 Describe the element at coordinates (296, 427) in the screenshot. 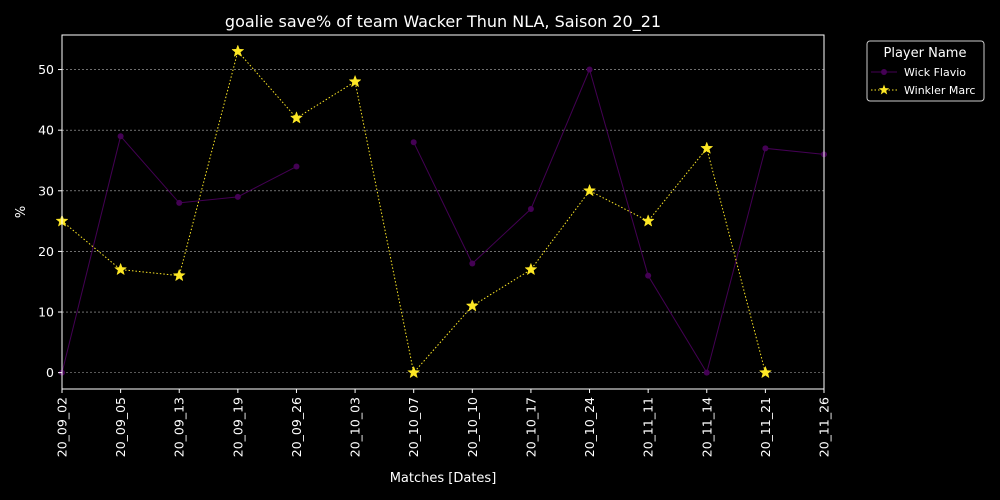

I see `x-tick-label: 20_09_26` at that location.